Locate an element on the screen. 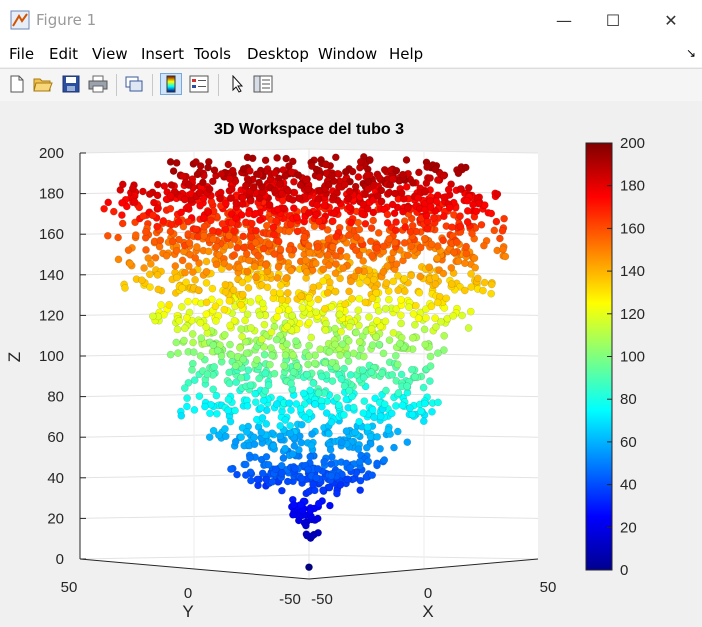 The image size is (702, 627). z-tick-label: 140 is located at coordinates (51, 275).